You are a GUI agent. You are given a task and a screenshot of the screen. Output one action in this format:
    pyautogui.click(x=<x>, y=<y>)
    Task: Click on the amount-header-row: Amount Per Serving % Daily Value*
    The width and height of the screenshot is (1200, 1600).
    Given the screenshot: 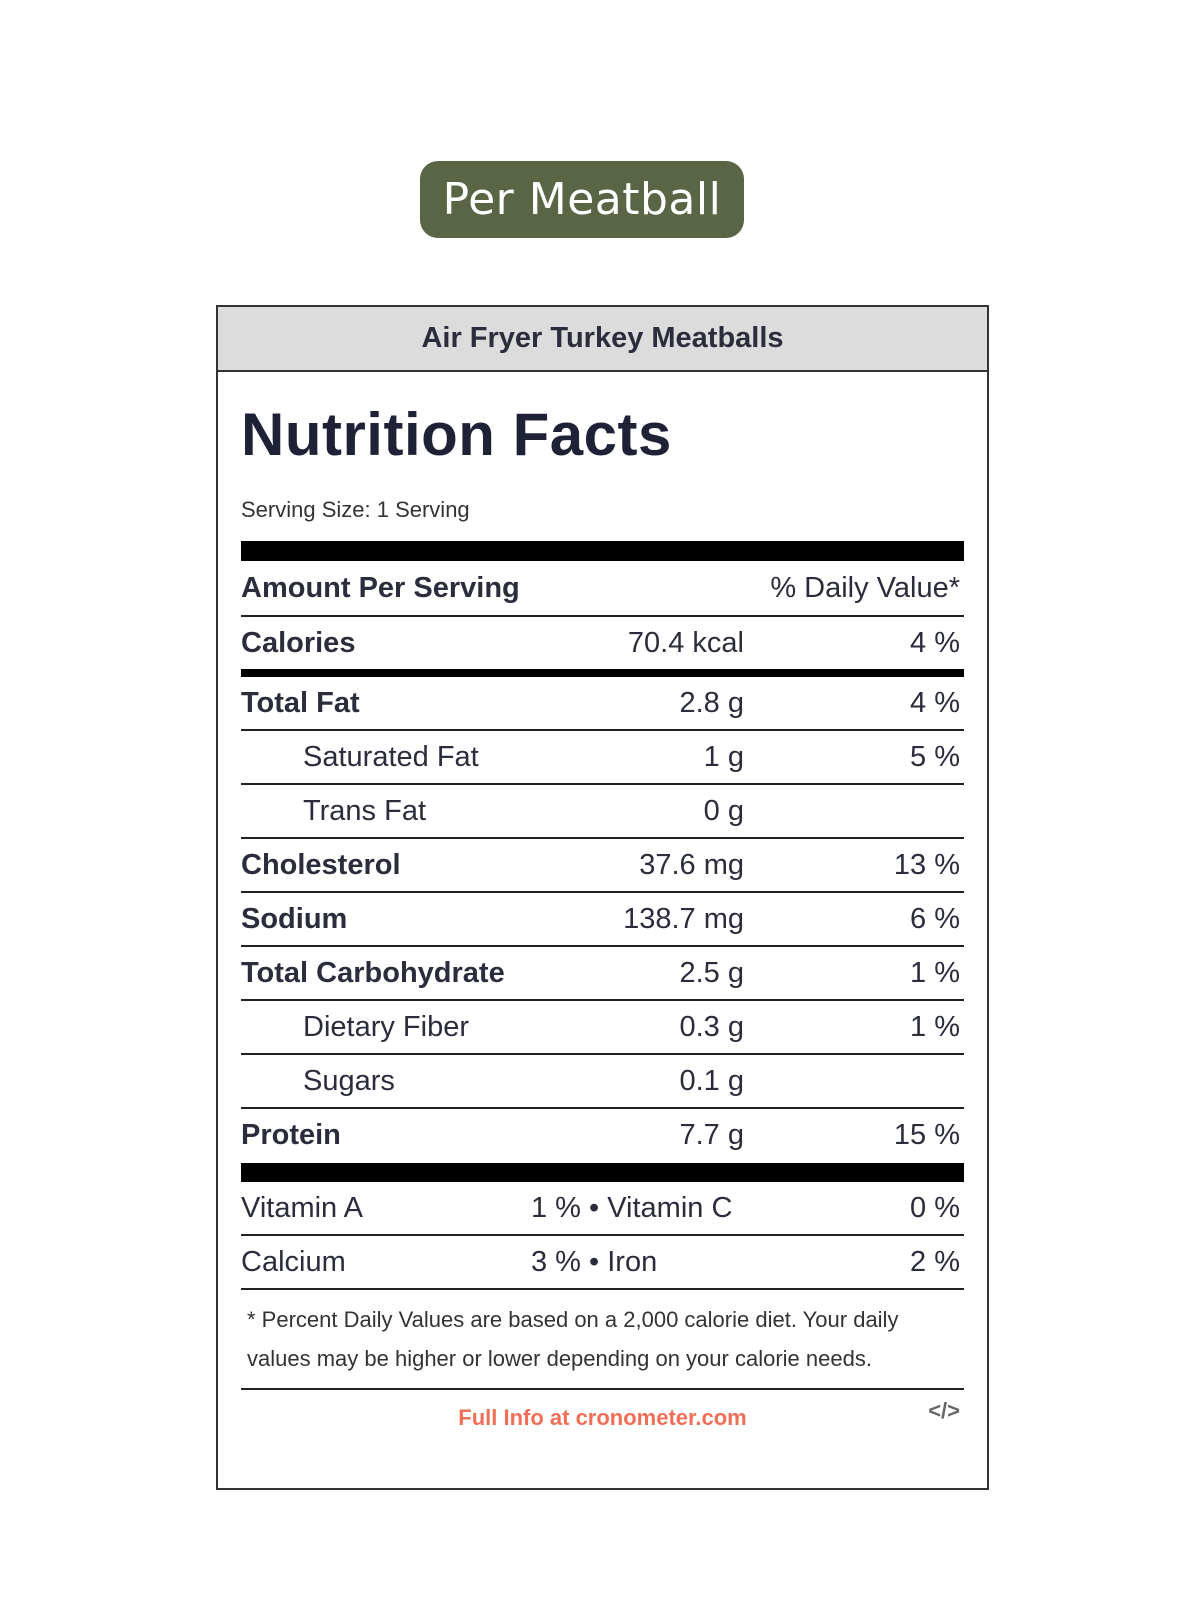 What is the action you would take?
    pyautogui.click(x=602, y=589)
    